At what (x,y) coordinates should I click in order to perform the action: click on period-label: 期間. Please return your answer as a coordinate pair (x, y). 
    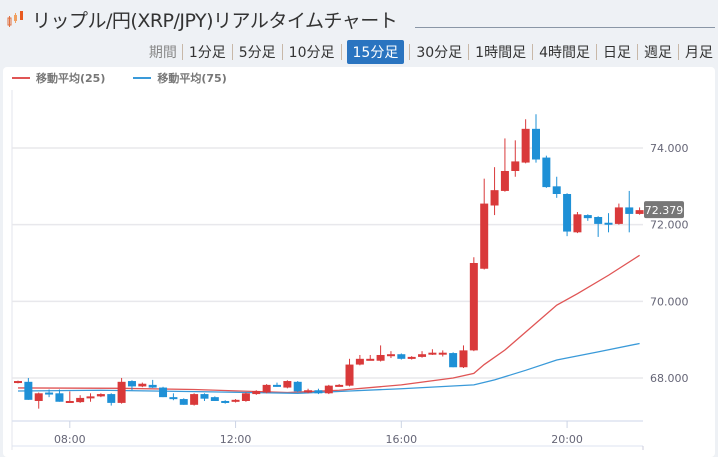
    Looking at the image, I should click on (162, 53).